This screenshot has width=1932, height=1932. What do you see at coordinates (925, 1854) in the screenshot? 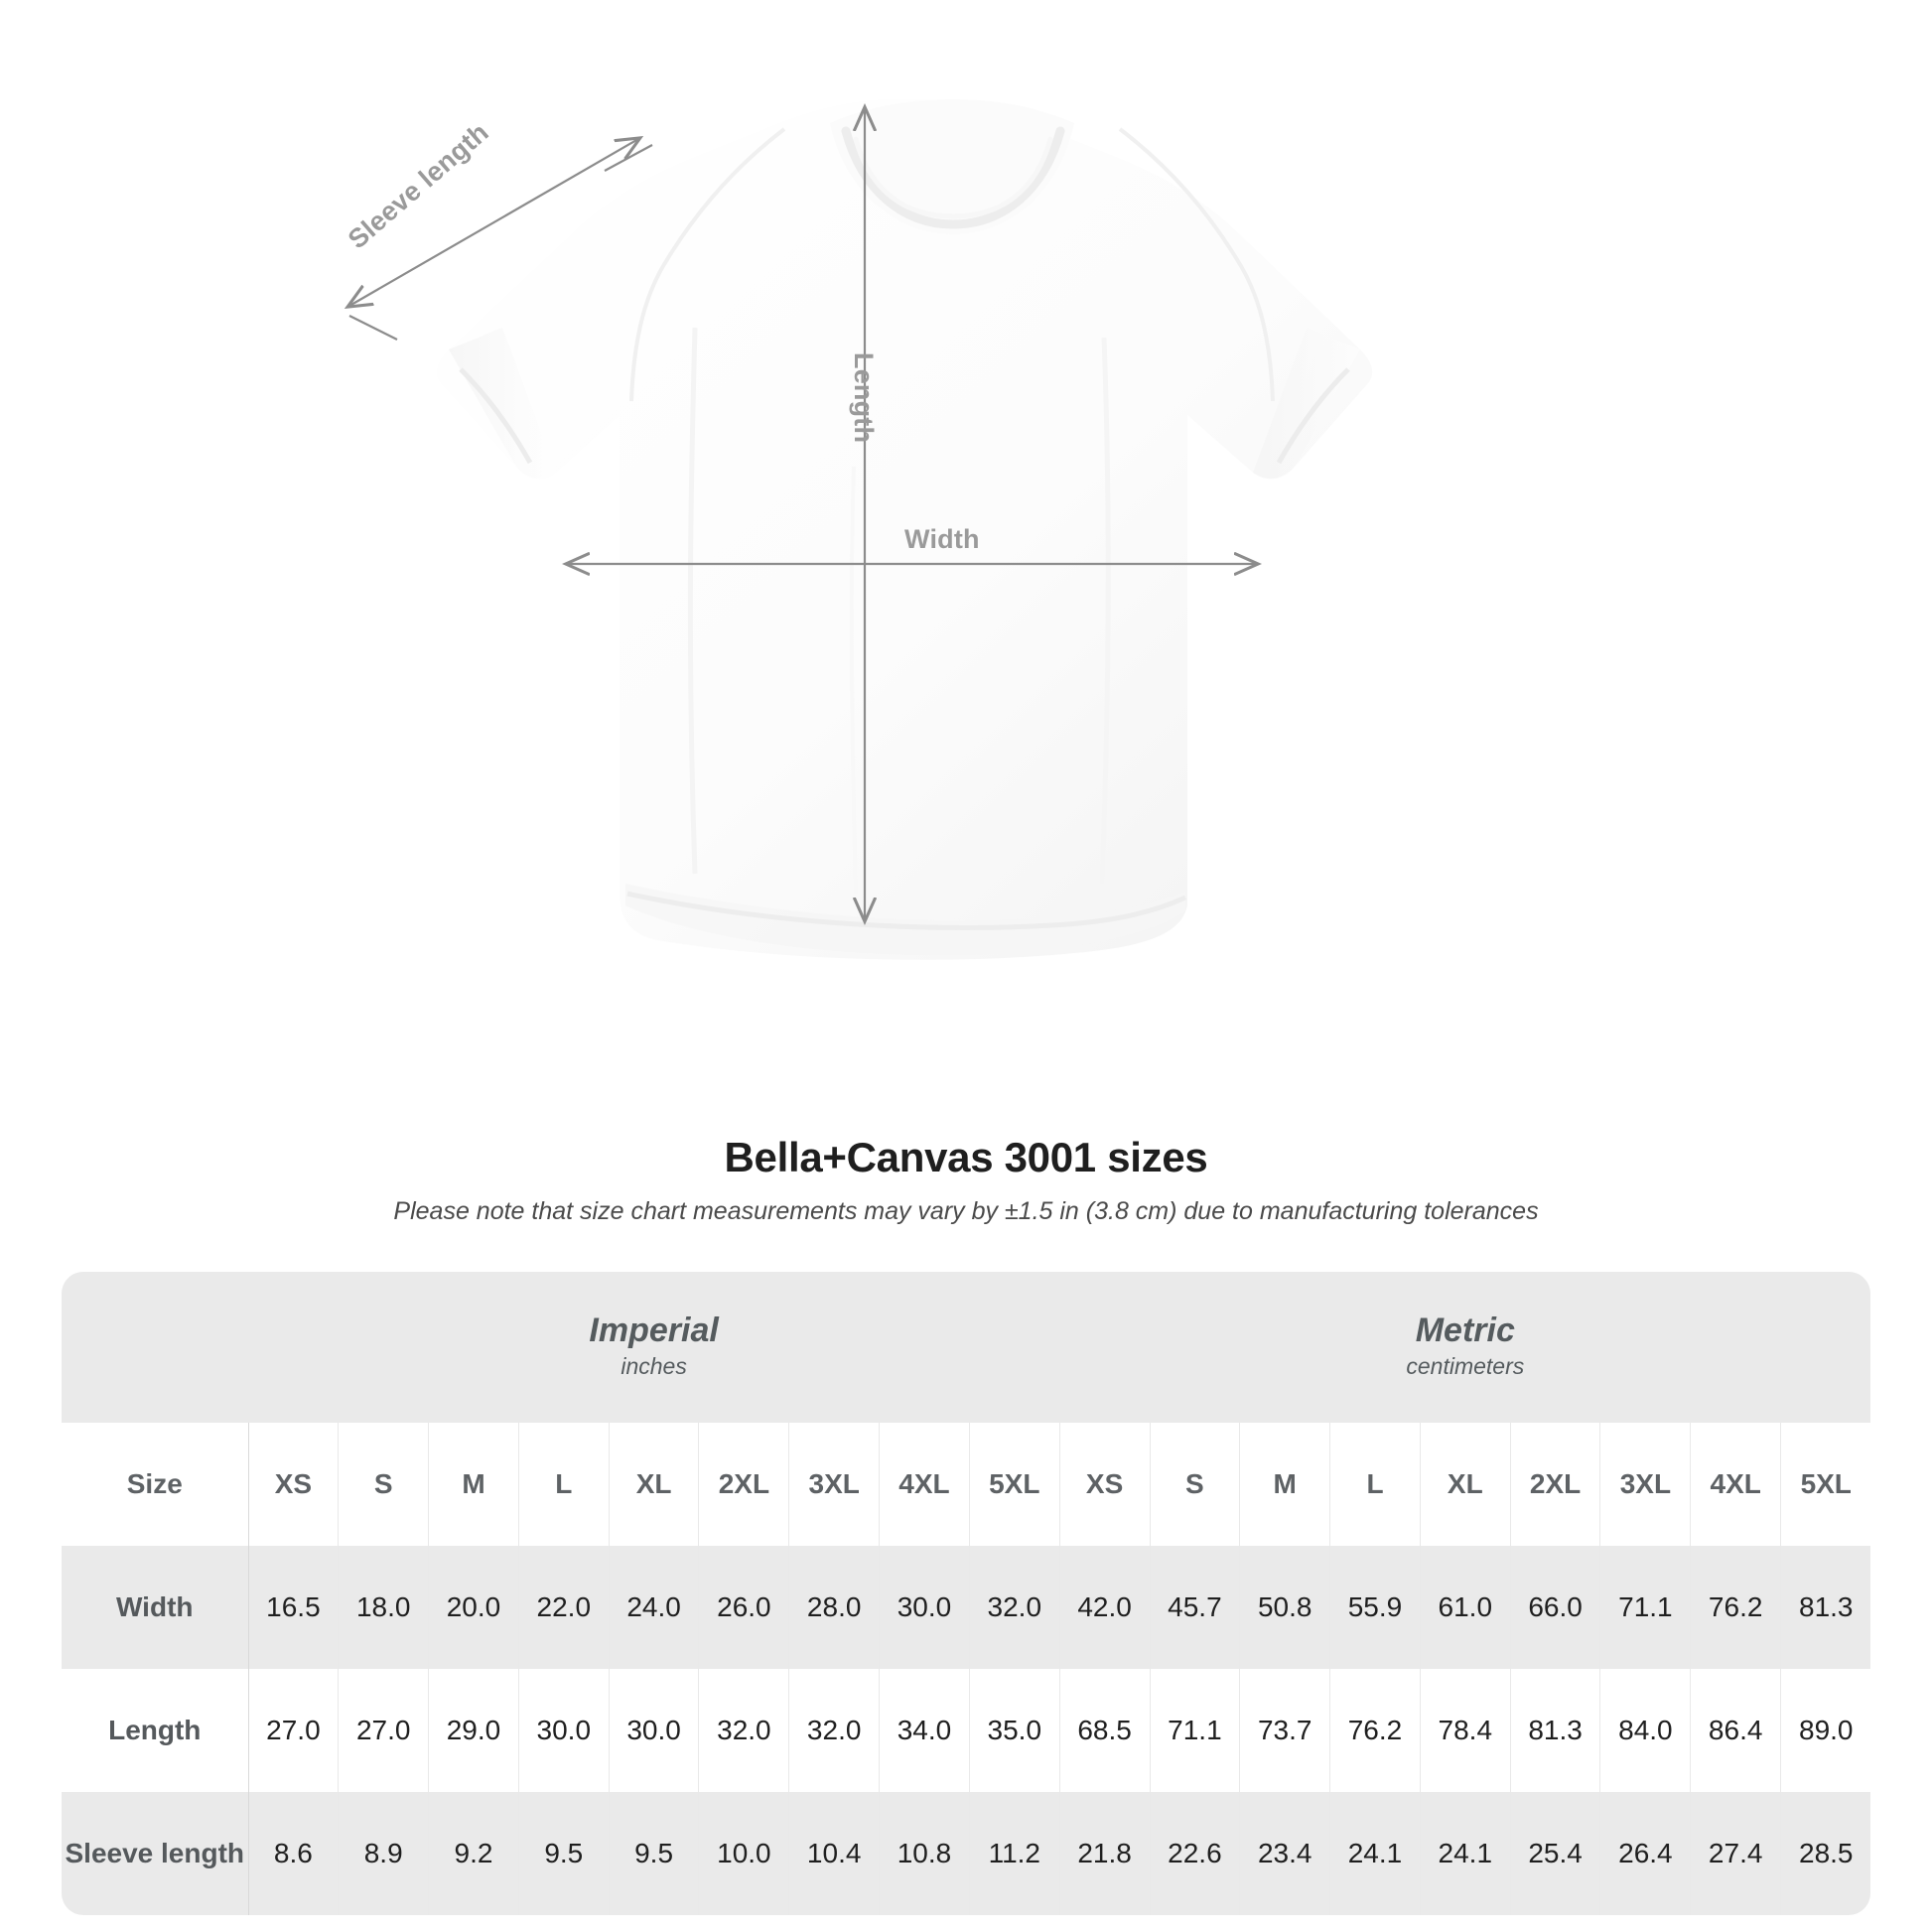
I see `cell-sleeve-imperial-4xl: 10.8` at bounding box center [925, 1854].